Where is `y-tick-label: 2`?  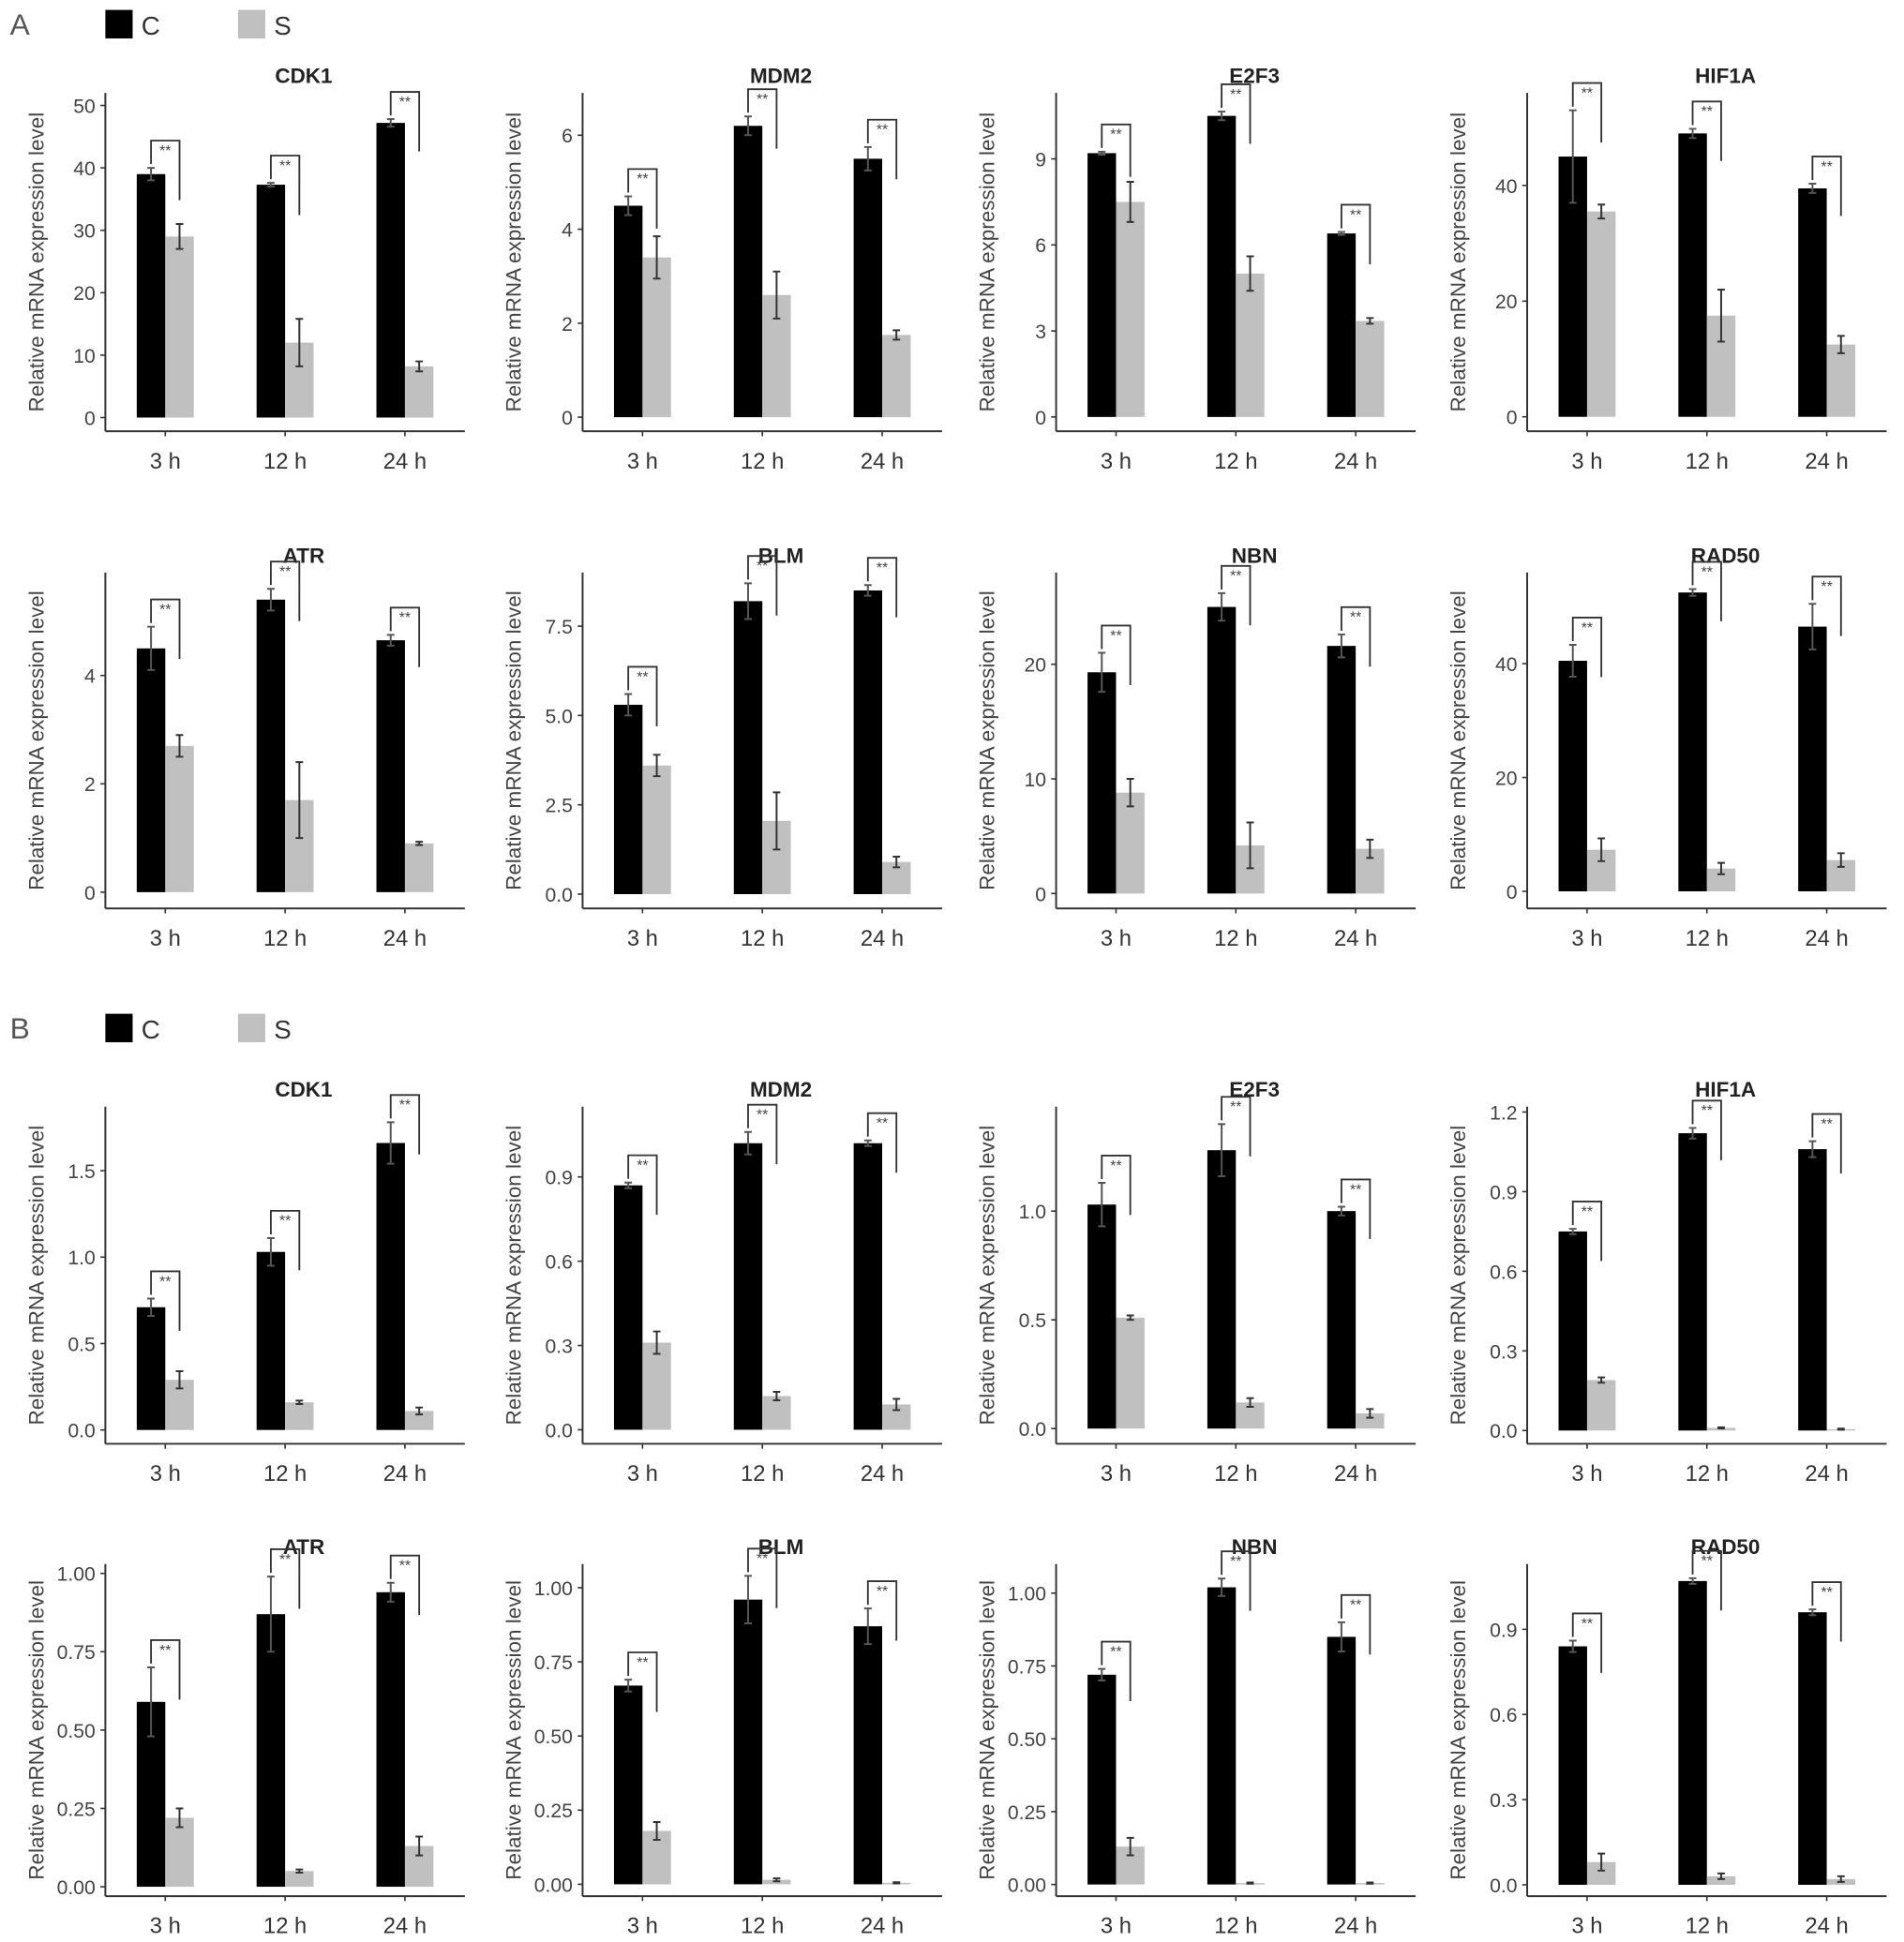 y-tick-label: 2 is located at coordinates (567, 325).